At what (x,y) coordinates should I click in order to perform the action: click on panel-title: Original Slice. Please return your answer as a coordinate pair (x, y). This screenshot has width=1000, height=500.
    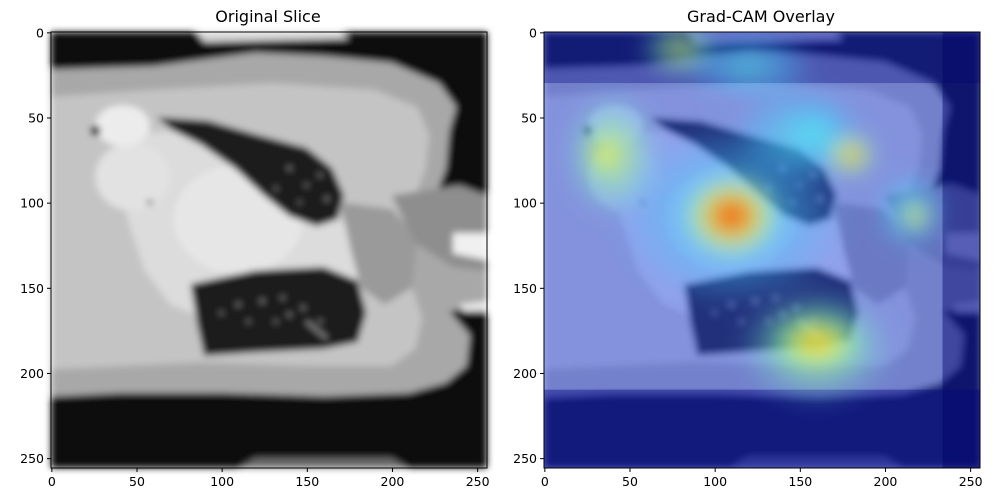
    Looking at the image, I should click on (267, 16).